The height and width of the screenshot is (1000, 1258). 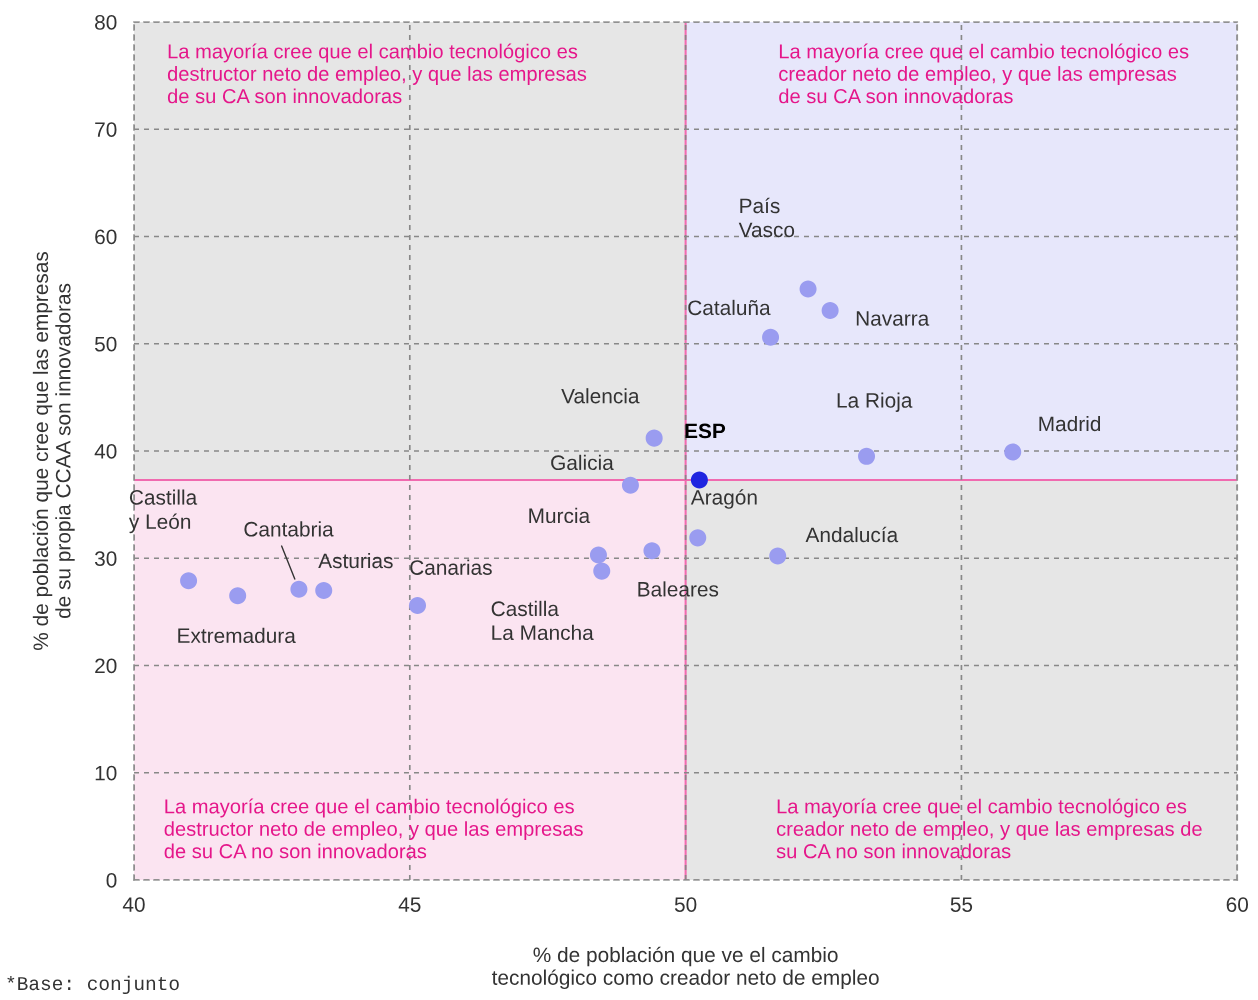 I want to click on text: *Base: conjunto, so click(x=93, y=984).